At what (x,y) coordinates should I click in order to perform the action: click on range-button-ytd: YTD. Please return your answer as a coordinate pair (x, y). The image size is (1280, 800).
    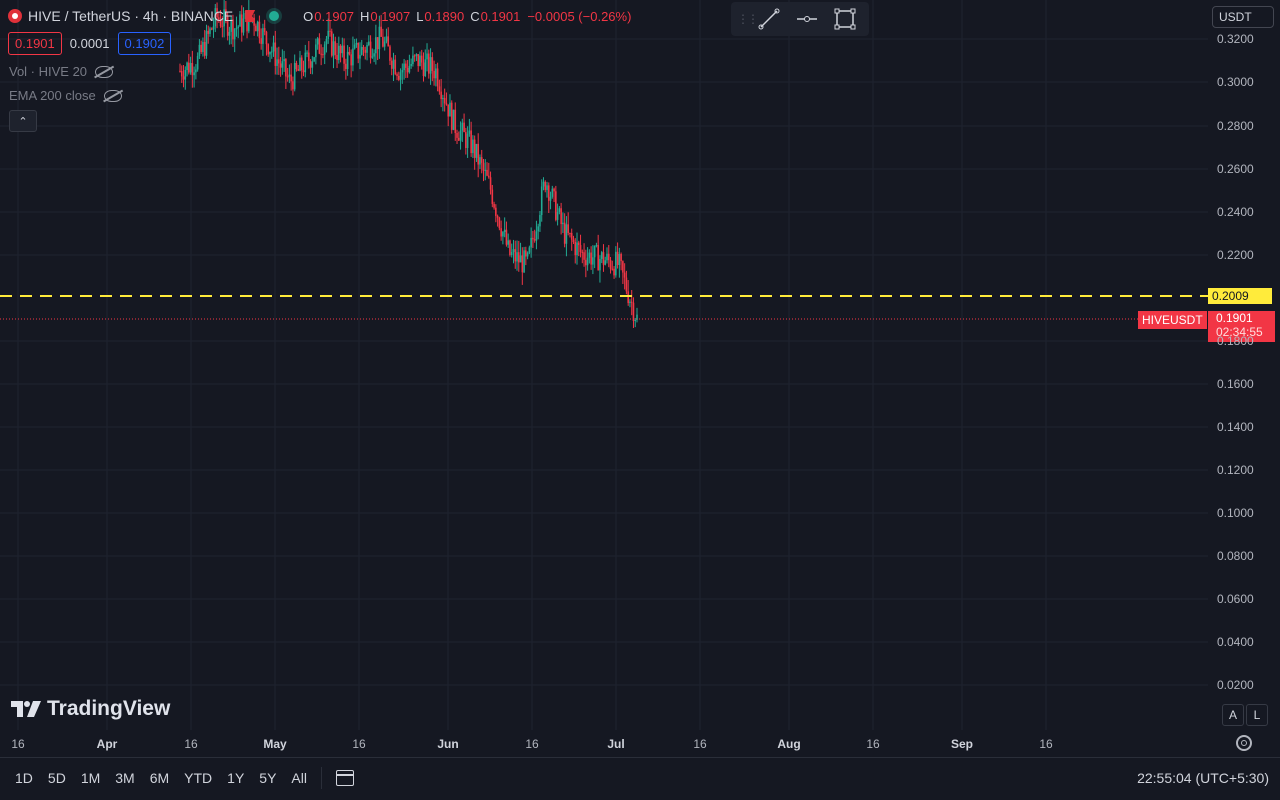
    Looking at the image, I should click on (198, 778).